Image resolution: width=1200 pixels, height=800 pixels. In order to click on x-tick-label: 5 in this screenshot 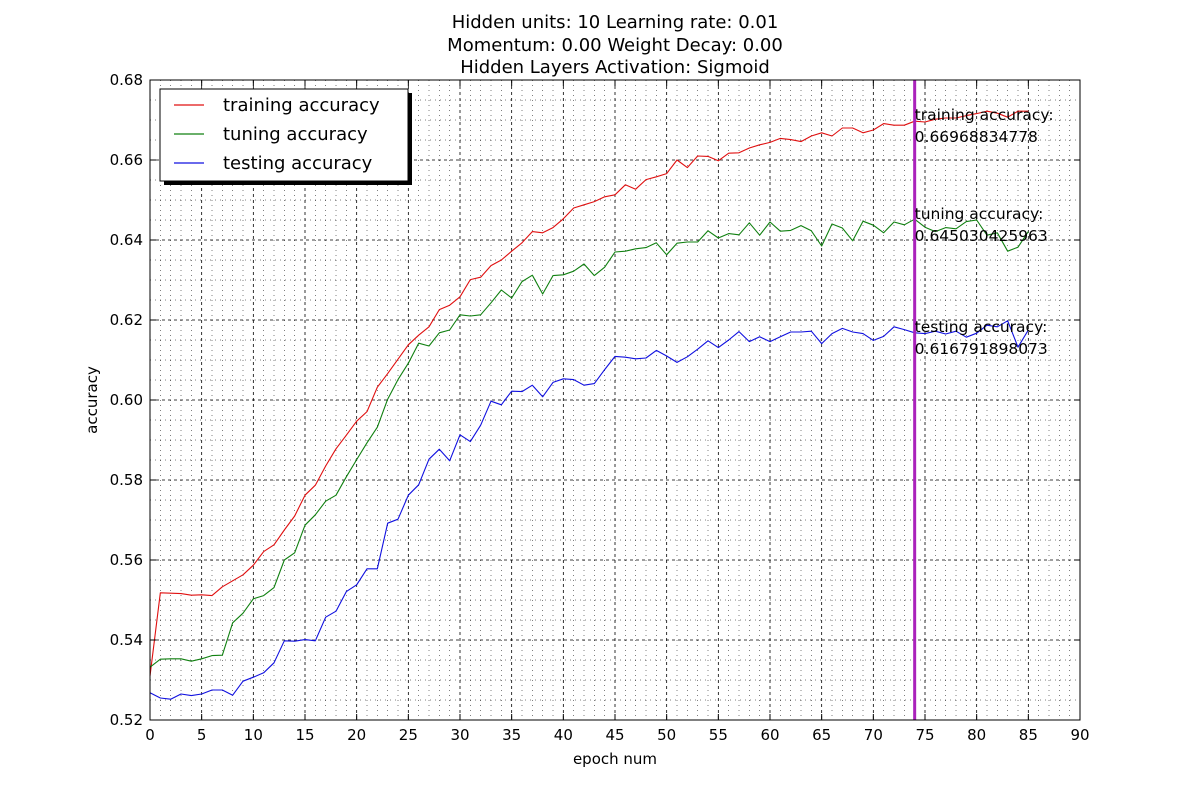, I will do `click(202, 735)`.